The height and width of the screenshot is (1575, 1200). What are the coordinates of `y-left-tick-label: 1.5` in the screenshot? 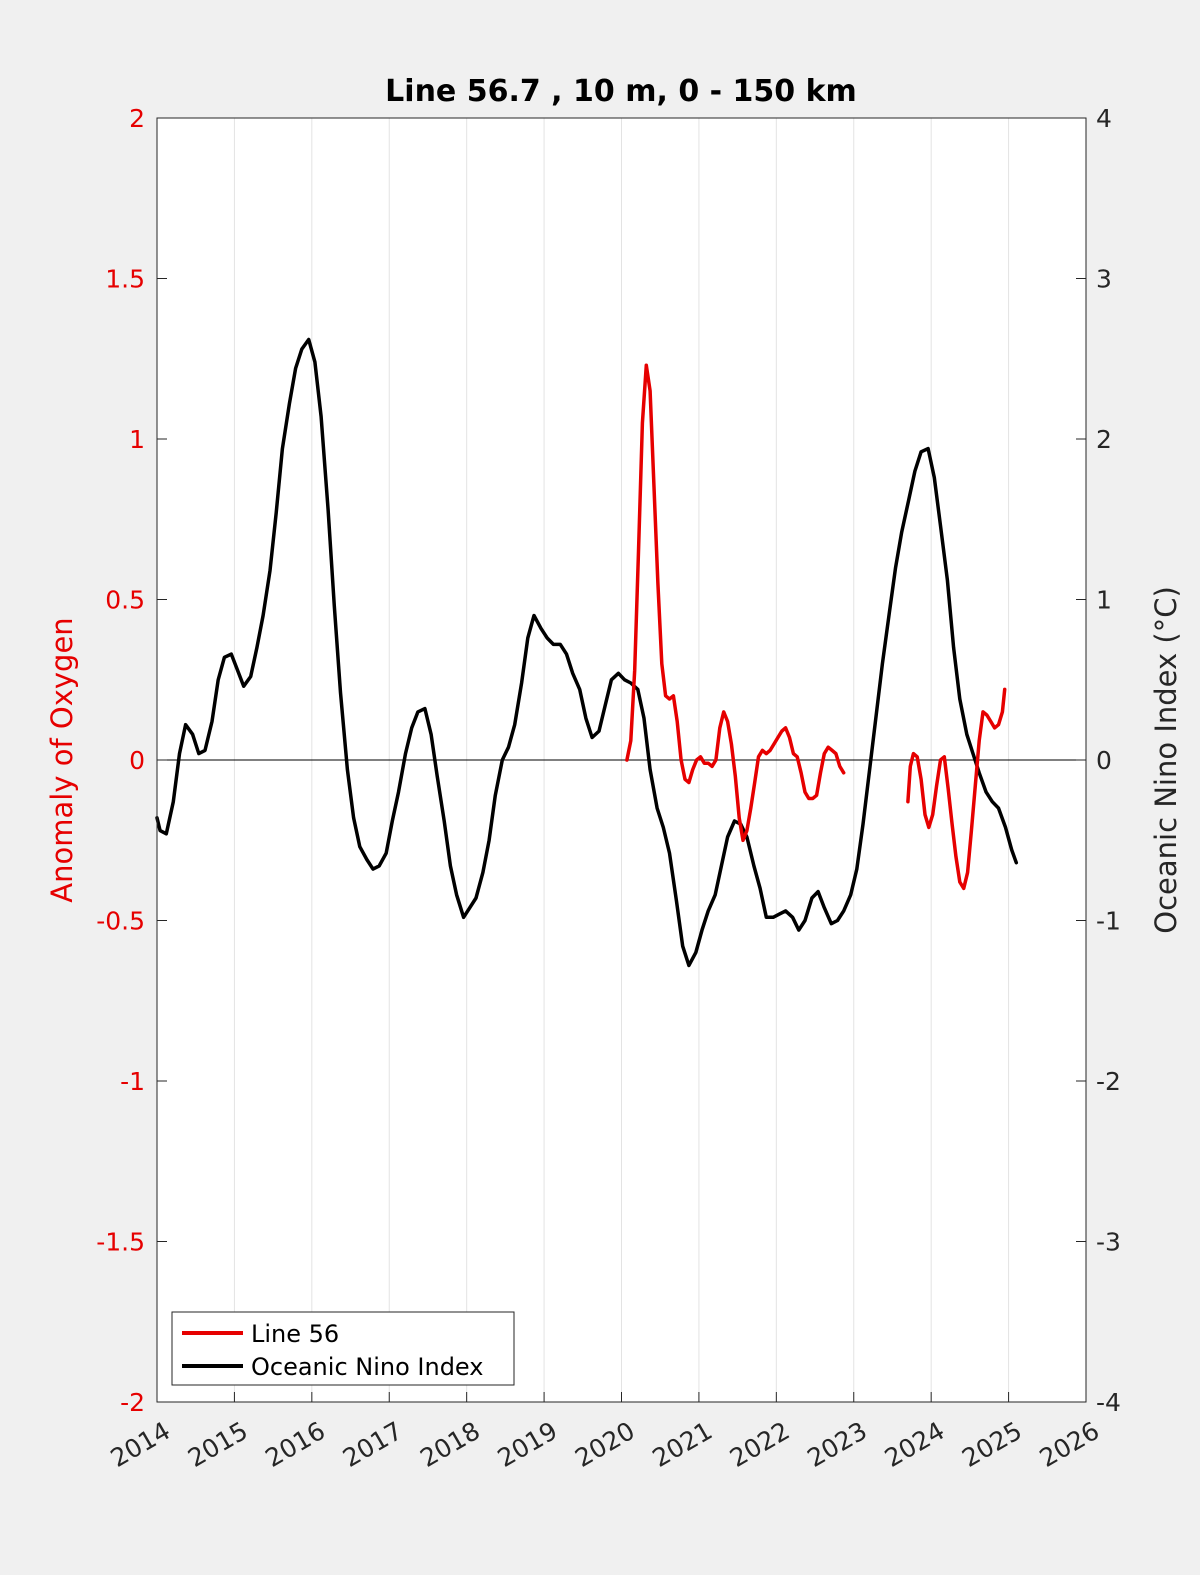 It's located at (125, 279).